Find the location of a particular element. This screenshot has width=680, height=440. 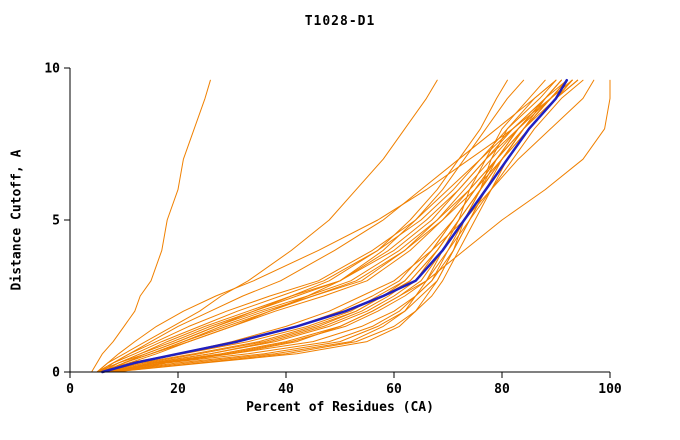

svg-text: 40 is located at coordinates (286, 389).